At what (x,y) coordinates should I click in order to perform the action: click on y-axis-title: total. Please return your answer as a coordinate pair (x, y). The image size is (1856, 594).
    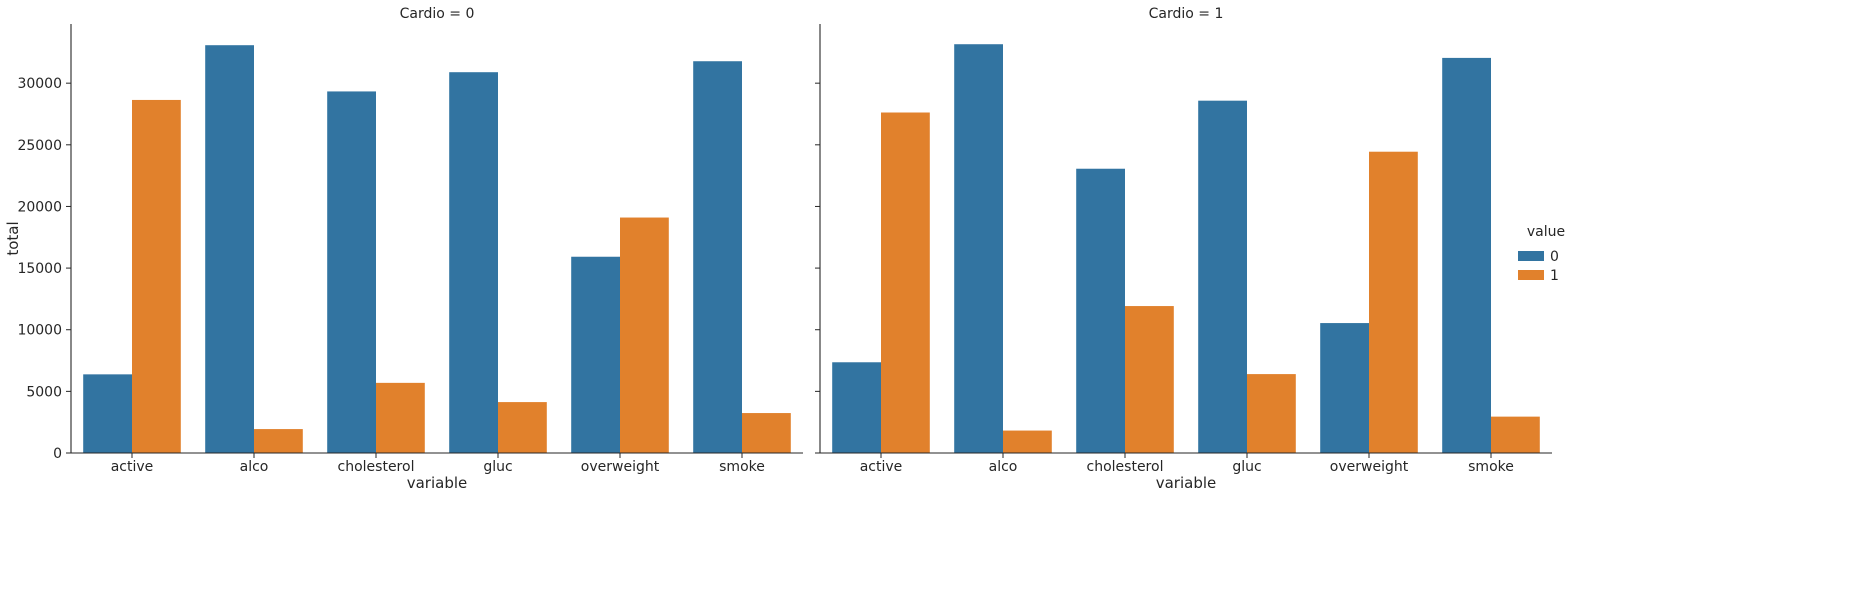
    Looking at the image, I should click on (13, 238).